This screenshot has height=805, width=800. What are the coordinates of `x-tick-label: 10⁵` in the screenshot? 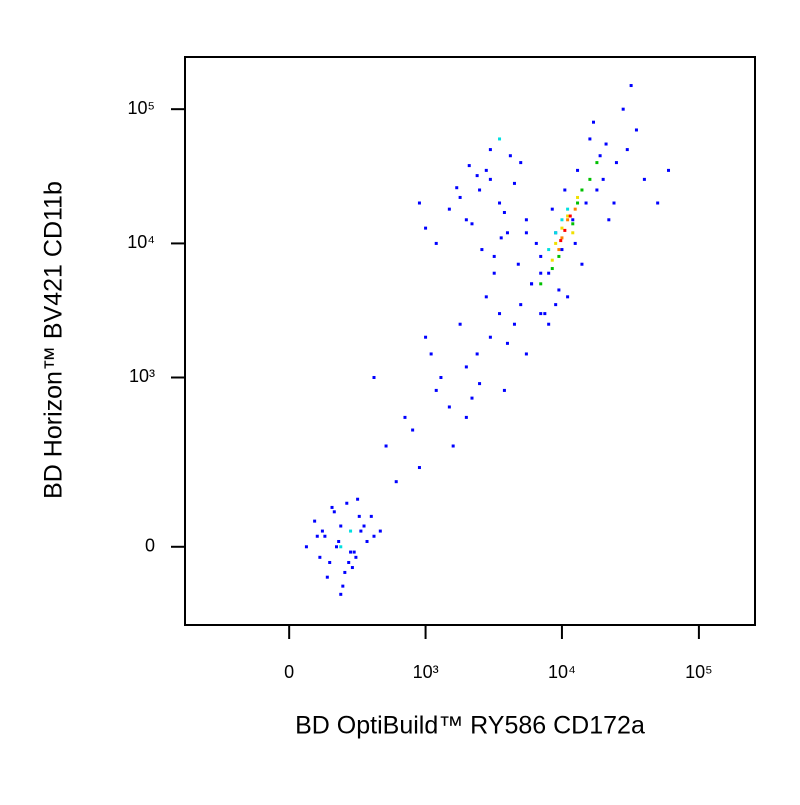 It's located at (698, 672).